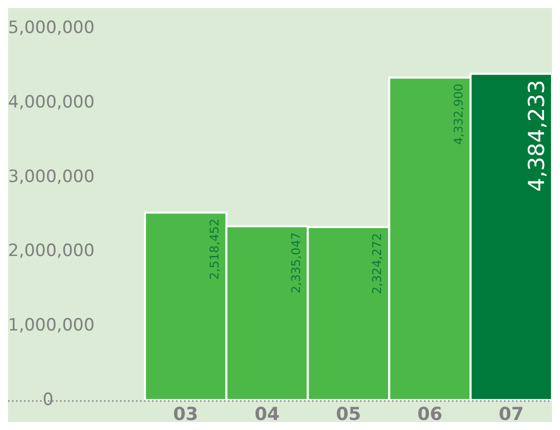 The width and height of the screenshot is (560, 430). Describe the element at coordinates (377, 263) in the screenshot. I see `data-label: 2,324,272` at that location.